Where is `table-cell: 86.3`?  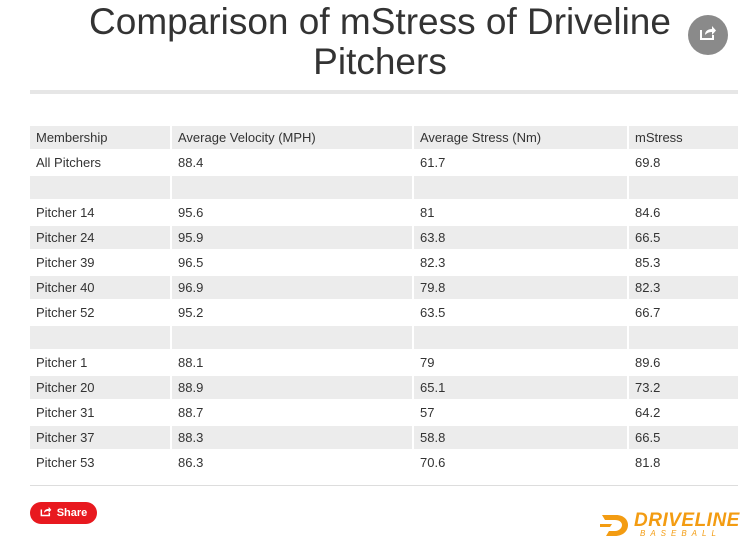
table-cell: 86.3 is located at coordinates (191, 462).